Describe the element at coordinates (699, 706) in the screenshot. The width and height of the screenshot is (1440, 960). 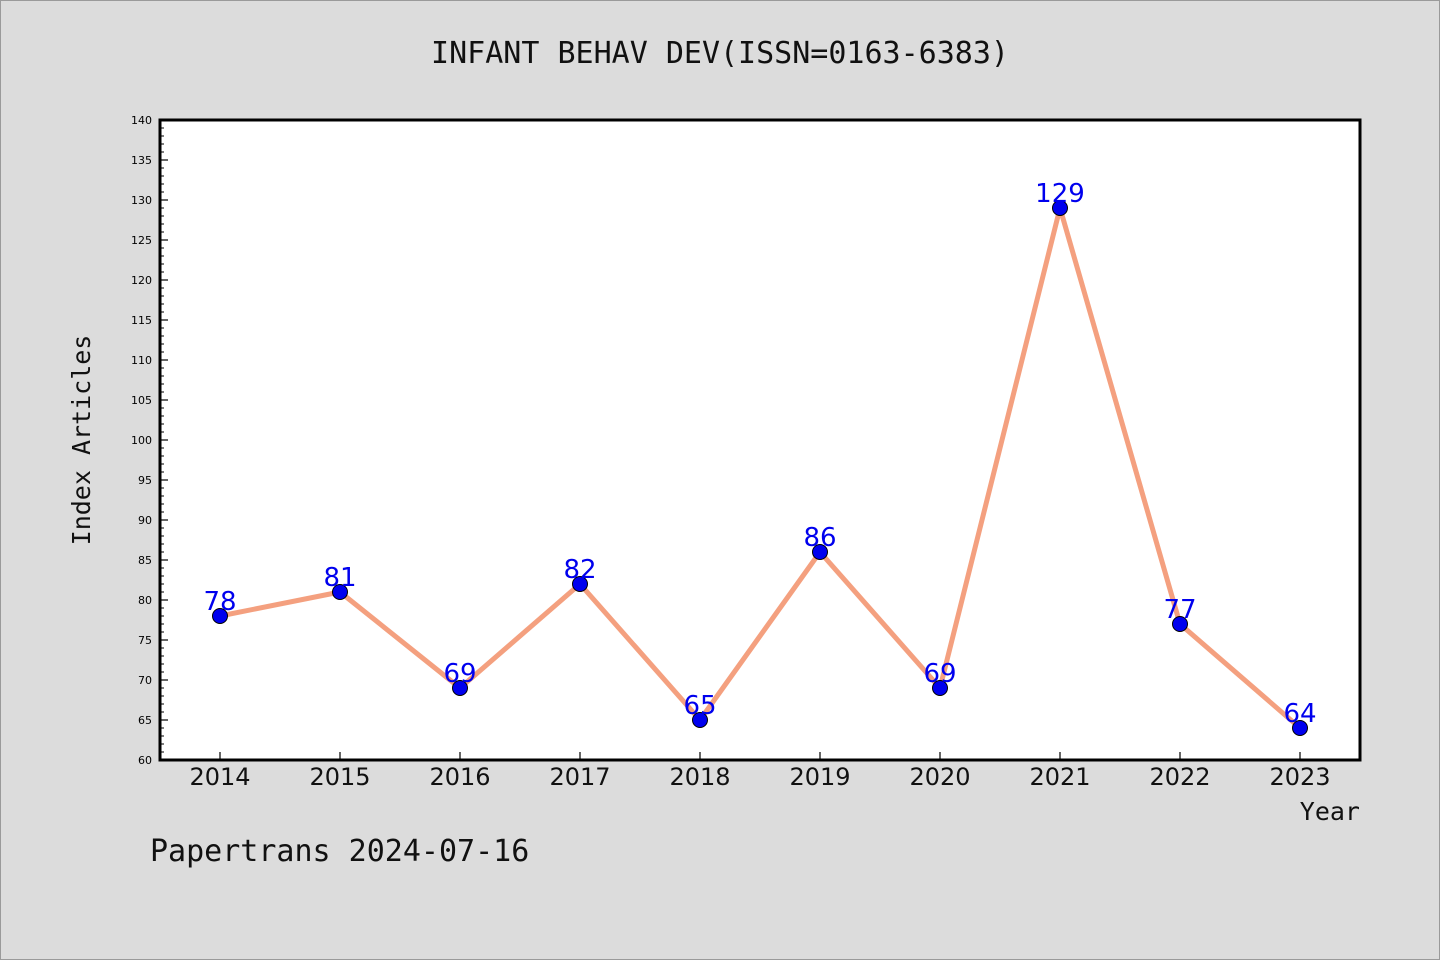
I see `data-label: 65` at that location.